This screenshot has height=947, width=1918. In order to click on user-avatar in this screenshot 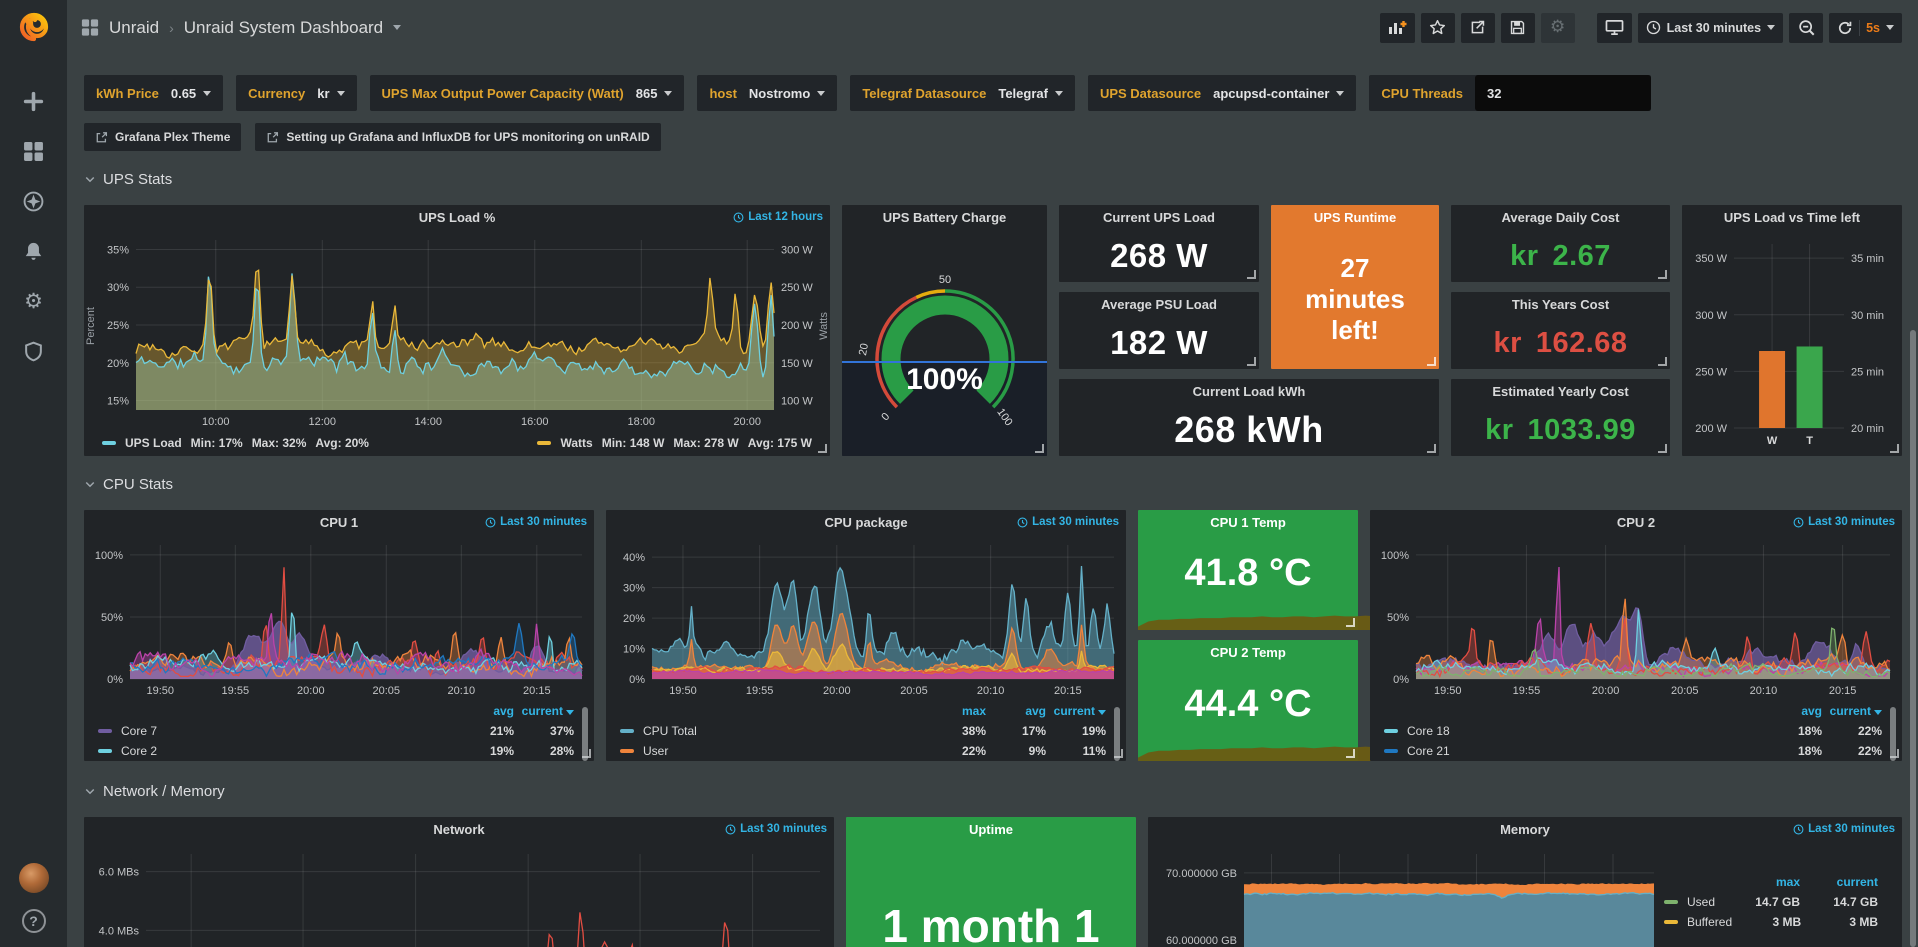, I will do `click(33, 878)`.